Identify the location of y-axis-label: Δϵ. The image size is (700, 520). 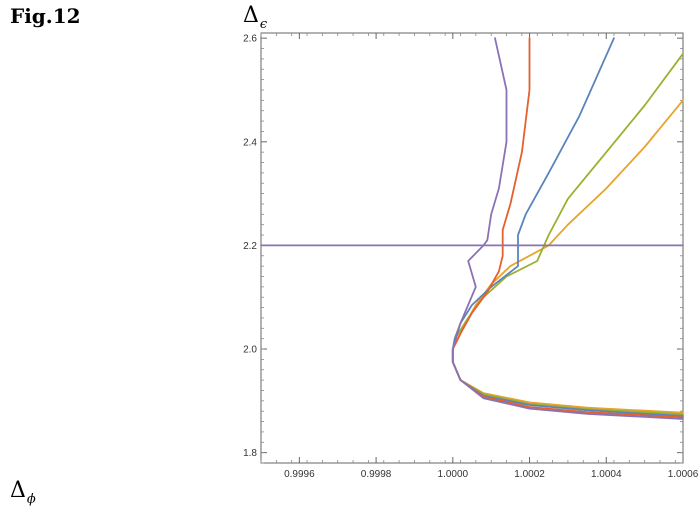
(255, 17).